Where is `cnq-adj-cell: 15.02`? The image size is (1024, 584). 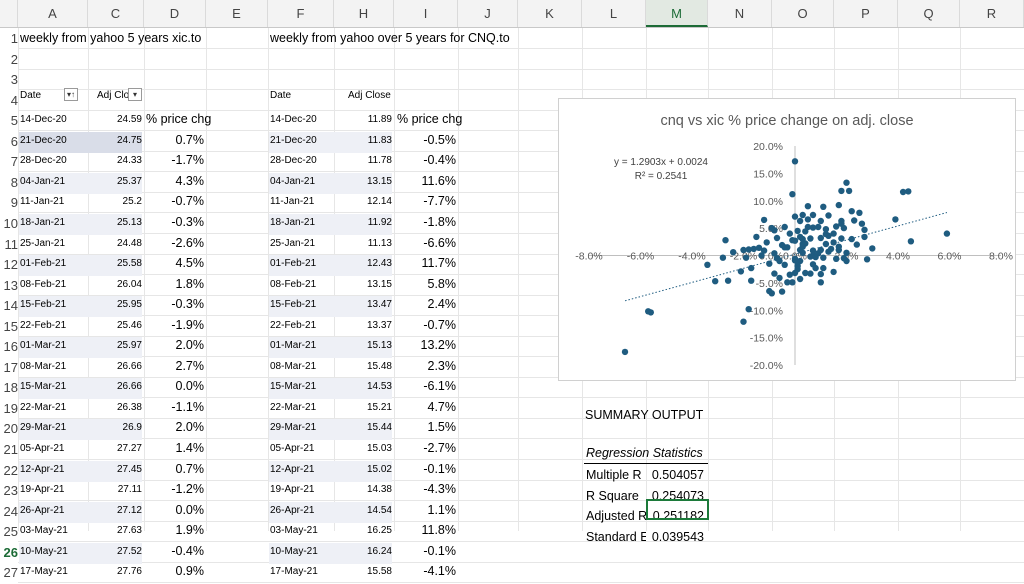
cnq-adj-cell: 15.02 is located at coordinates (363, 471).